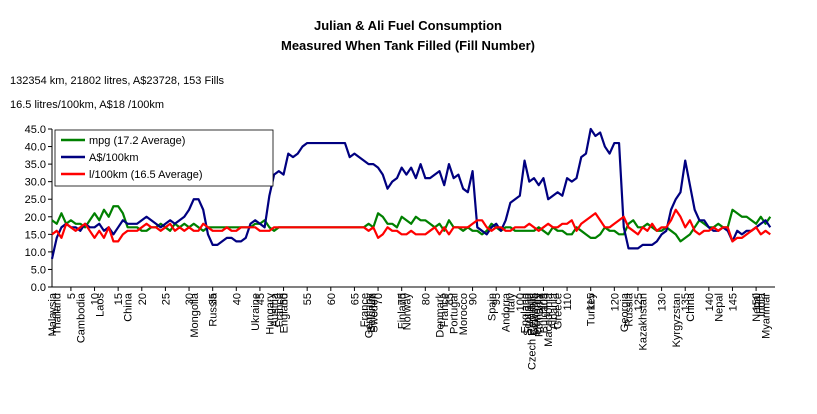  I want to click on country-label: Scotland, so click(528, 314).